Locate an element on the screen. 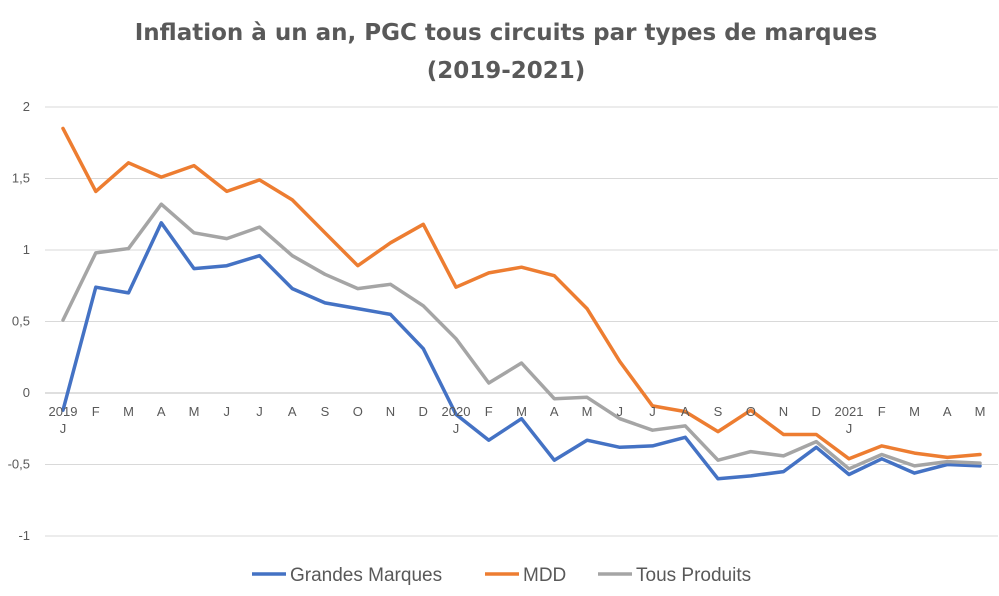 The height and width of the screenshot is (596, 999). y-axis-tick-labels: 2 1,5 1 0,5 0 -0,5 -1 is located at coordinates (19, 321).